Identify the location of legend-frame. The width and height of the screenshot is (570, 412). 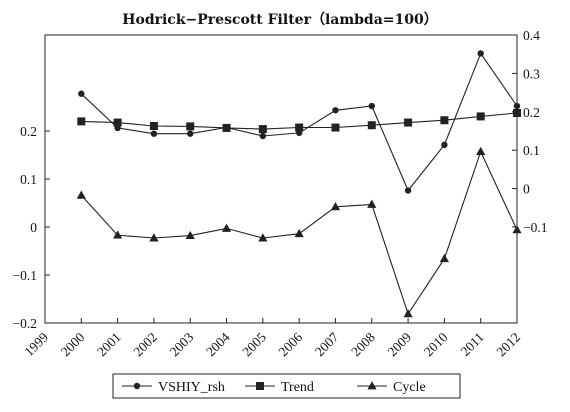
(286, 386).